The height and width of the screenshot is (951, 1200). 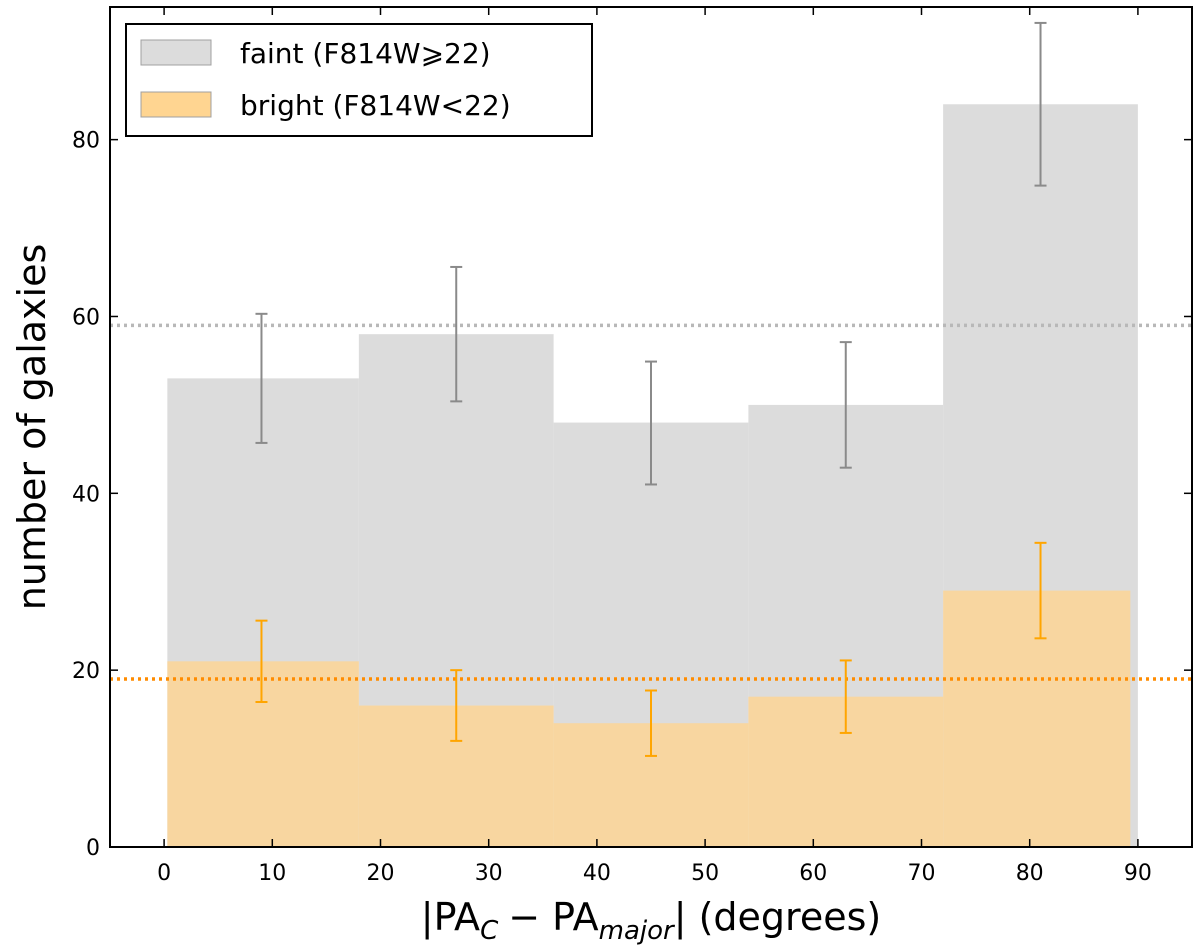 I want to click on x-tick-label-60: 60, so click(x=813, y=873).